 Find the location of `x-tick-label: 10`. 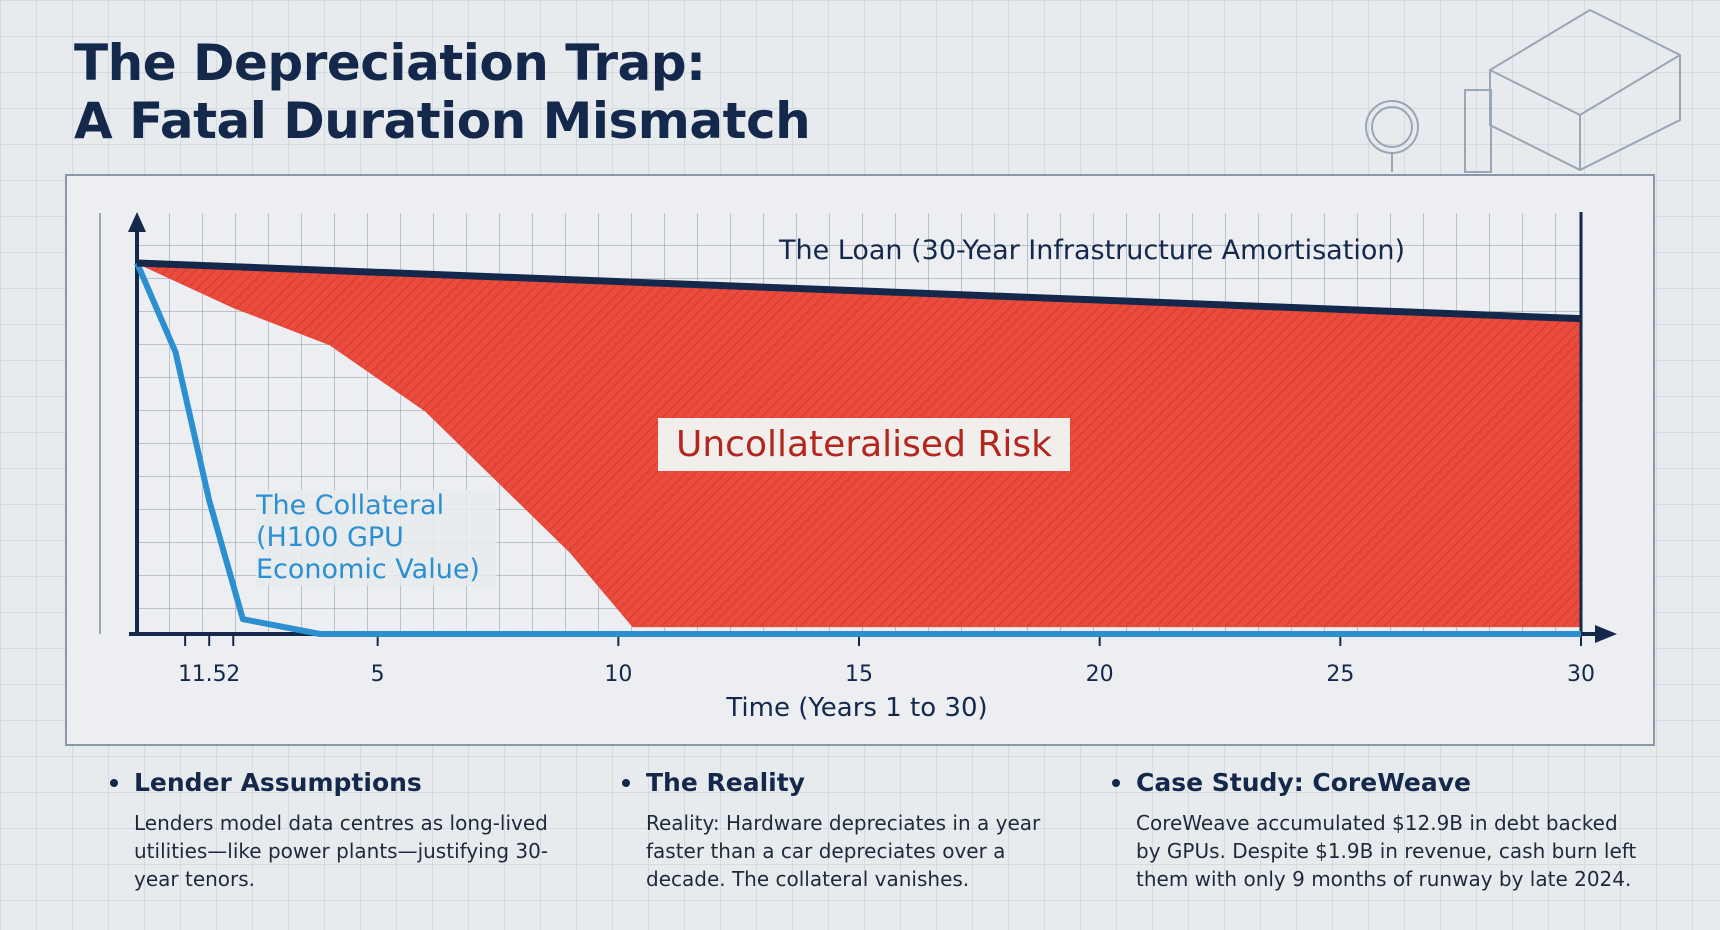

x-tick-label: 10 is located at coordinates (618, 674).